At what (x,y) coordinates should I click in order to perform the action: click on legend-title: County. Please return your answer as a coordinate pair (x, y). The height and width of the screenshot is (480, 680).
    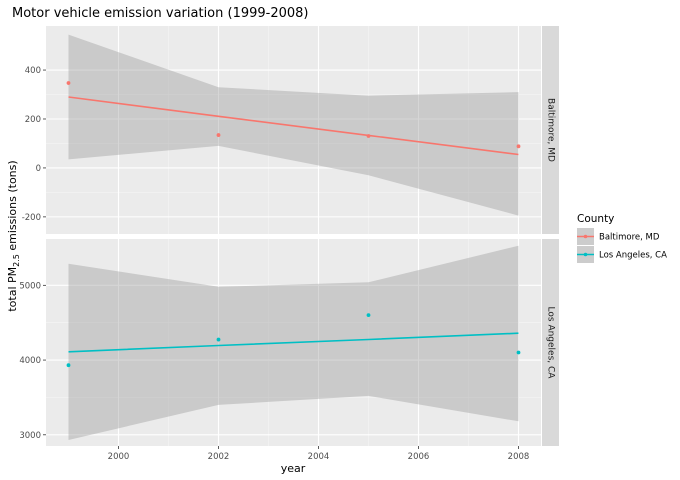
    Looking at the image, I should click on (595, 219).